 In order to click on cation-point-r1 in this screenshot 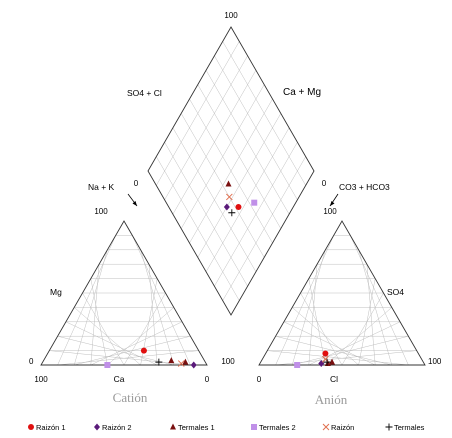, I will do `click(143, 350)`.